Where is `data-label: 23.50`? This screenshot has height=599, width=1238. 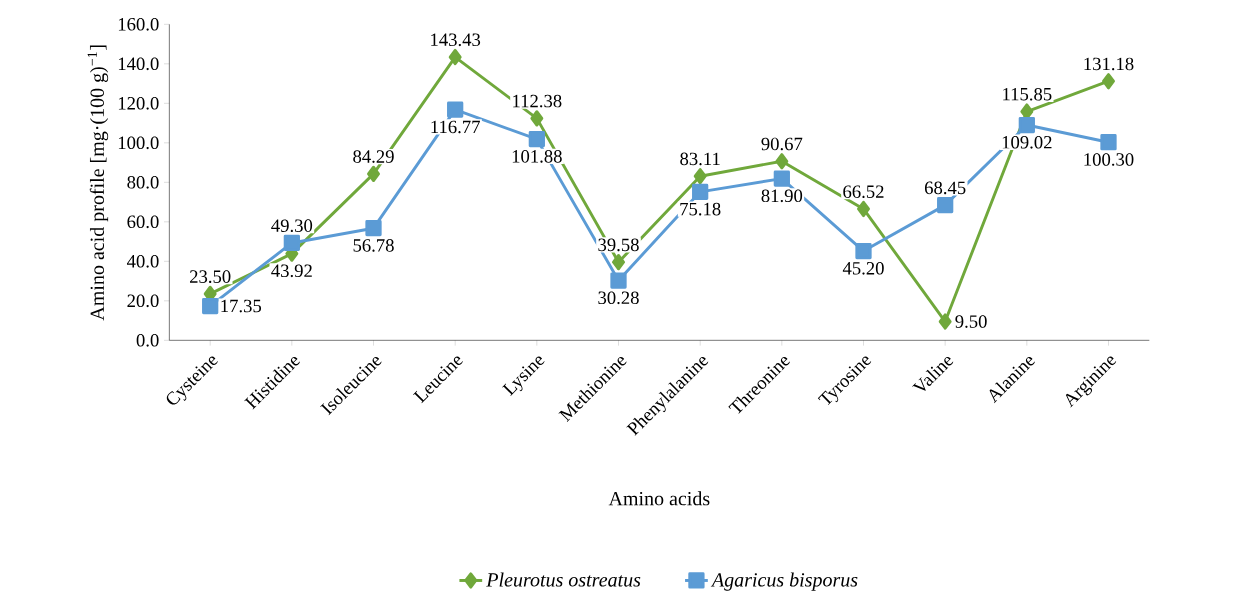
data-label: 23.50 is located at coordinates (210, 276).